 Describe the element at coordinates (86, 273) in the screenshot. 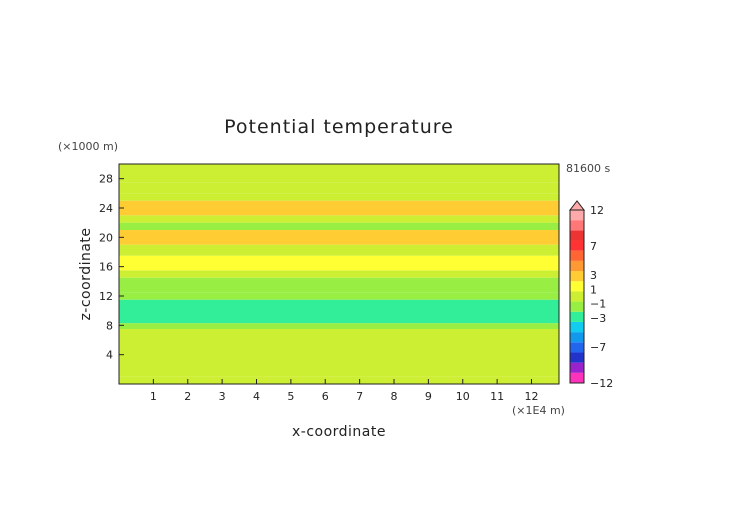

I see `y-axis-label: z-coordinate` at that location.